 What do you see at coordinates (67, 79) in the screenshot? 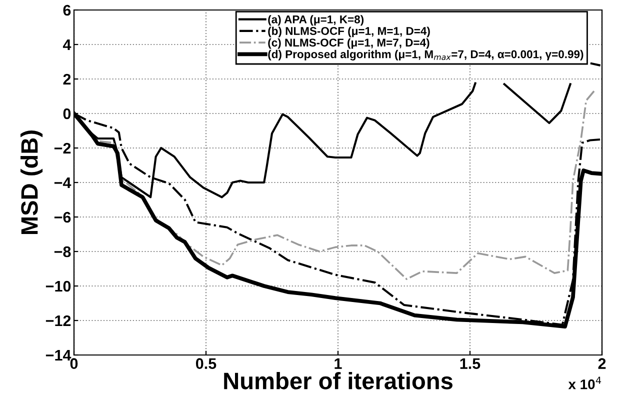
I see `y-tick-label: 2` at bounding box center [67, 79].